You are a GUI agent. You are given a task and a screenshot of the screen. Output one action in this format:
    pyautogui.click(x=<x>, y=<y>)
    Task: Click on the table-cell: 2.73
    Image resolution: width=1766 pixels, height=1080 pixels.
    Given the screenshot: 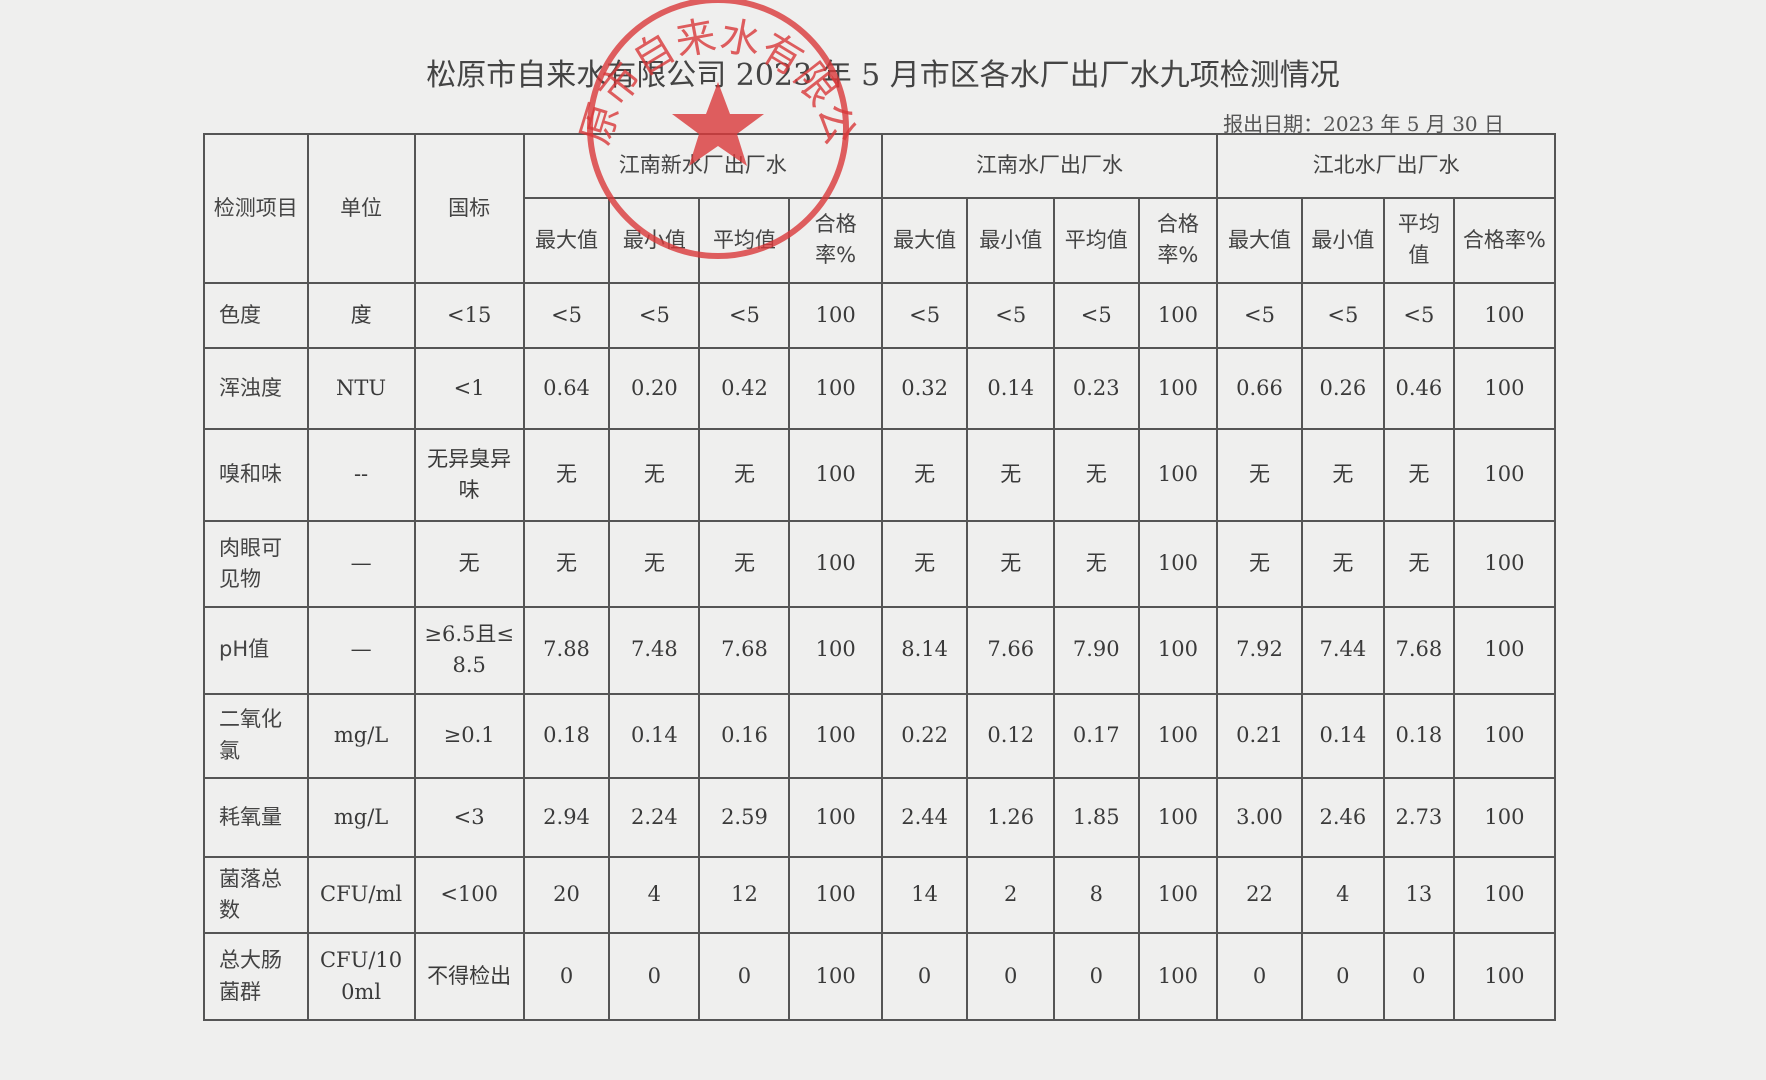 What is the action you would take?
    pyautogui.click(x=1418, y=817)
    